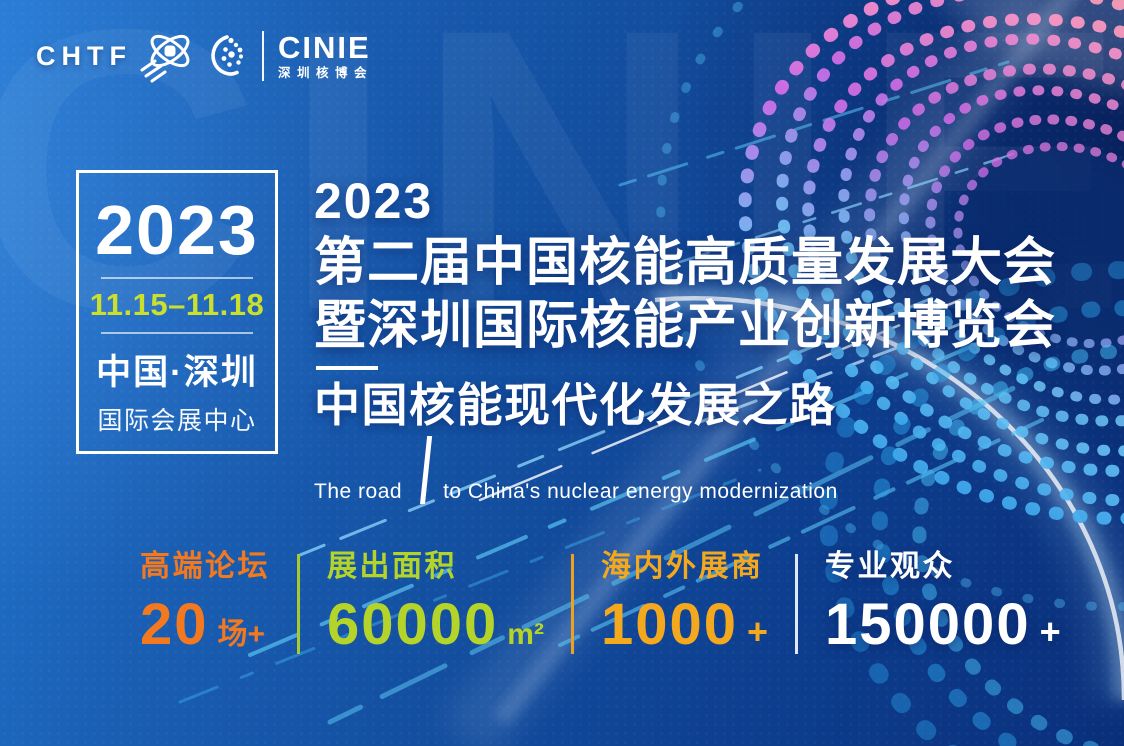 This screenshot has height=746, width=1124. Describe the element at coordinates (358, 491) in the screenshot. I see `slogan-en-left: The road` at that location.